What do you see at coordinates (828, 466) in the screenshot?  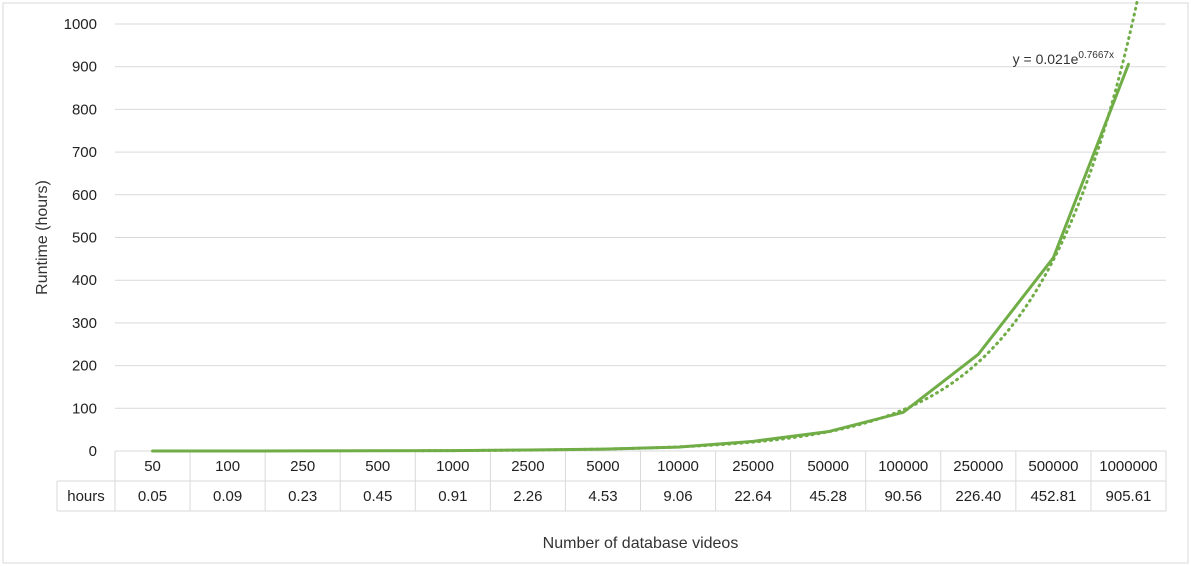 I see `table-category-label: 50000` at bounding box center [828, 466].